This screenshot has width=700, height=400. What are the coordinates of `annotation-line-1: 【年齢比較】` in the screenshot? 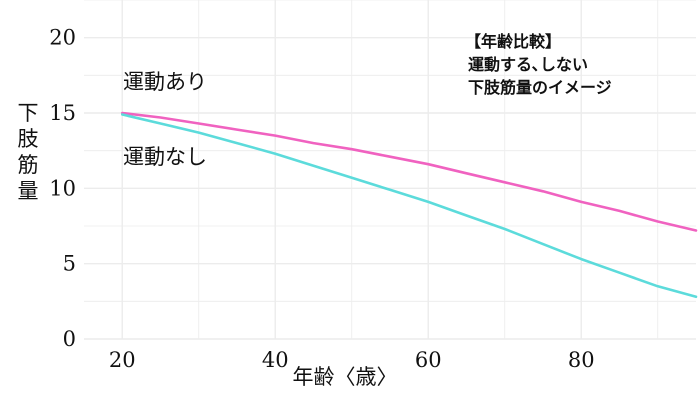 It's located at (513, 41).